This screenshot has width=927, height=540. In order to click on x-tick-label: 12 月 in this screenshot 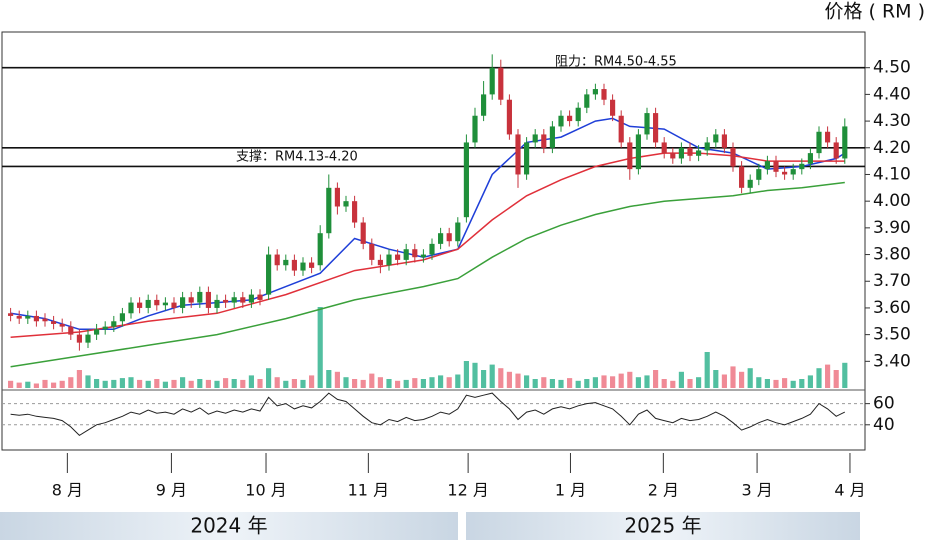, I will do `click(467, 490)`.